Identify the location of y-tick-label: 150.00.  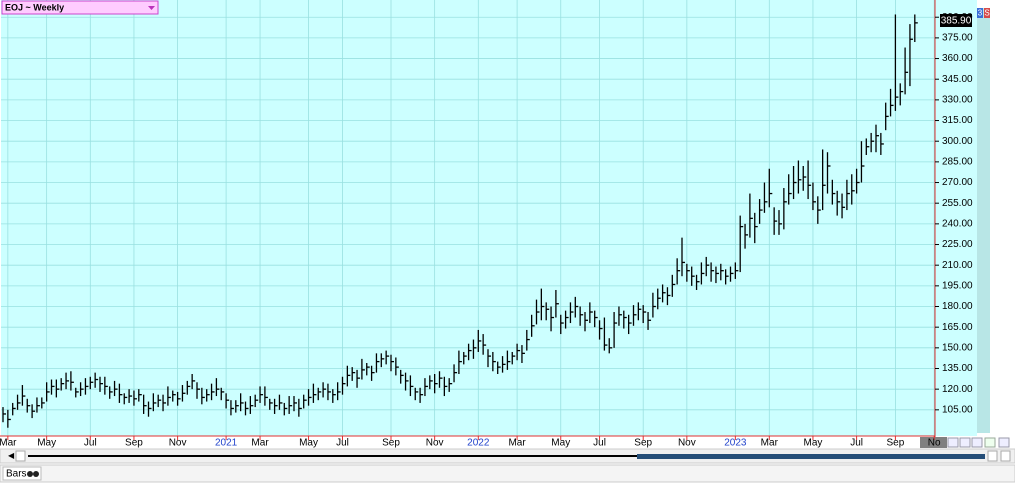
(957, 347).